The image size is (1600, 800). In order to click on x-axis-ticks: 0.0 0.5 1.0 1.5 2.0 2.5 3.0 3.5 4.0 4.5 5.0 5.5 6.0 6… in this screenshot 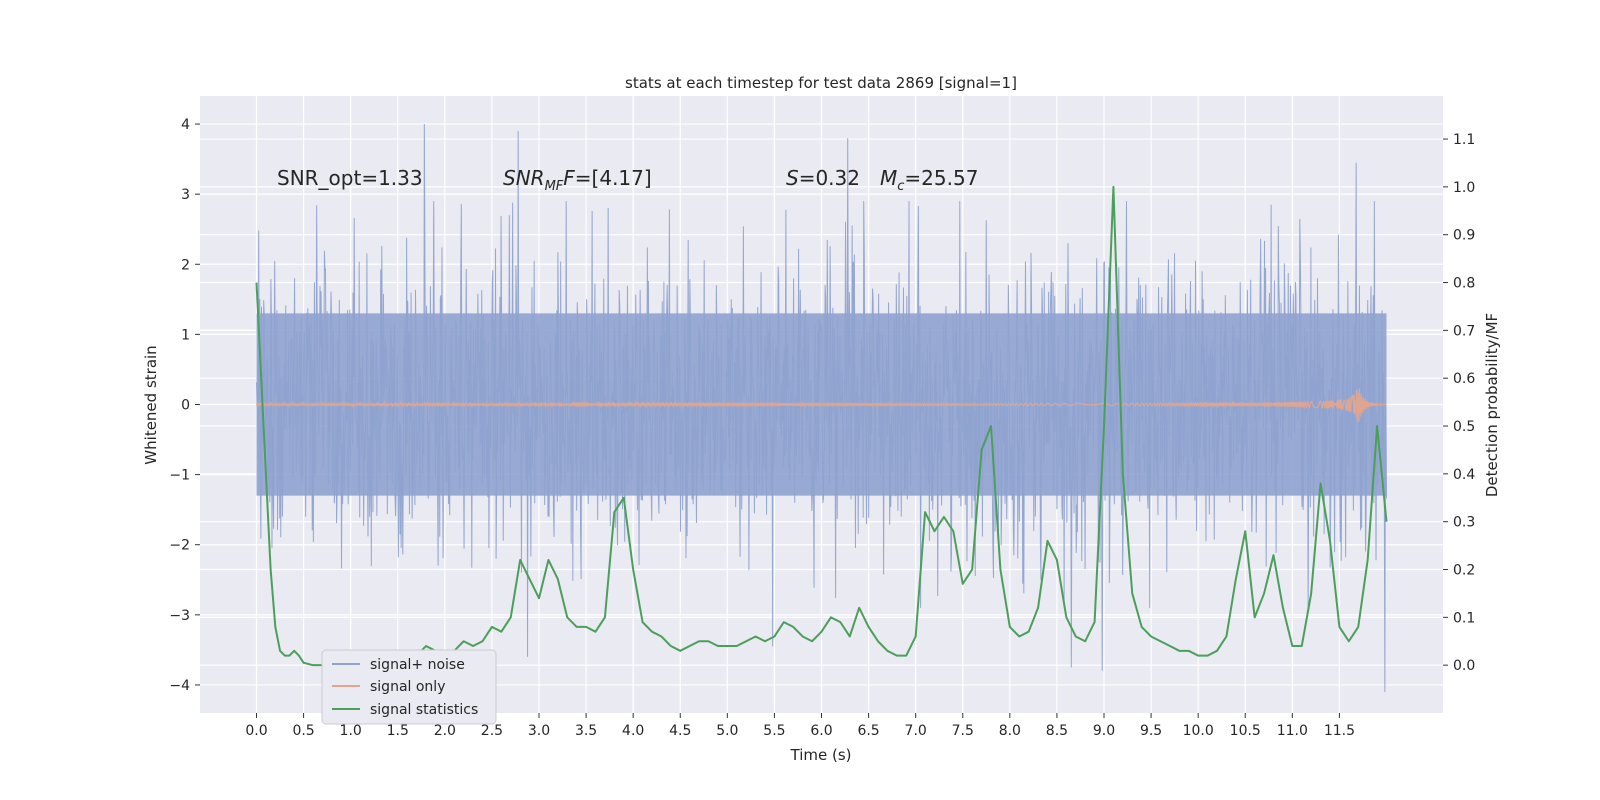, I will do `click(800, 726)`.